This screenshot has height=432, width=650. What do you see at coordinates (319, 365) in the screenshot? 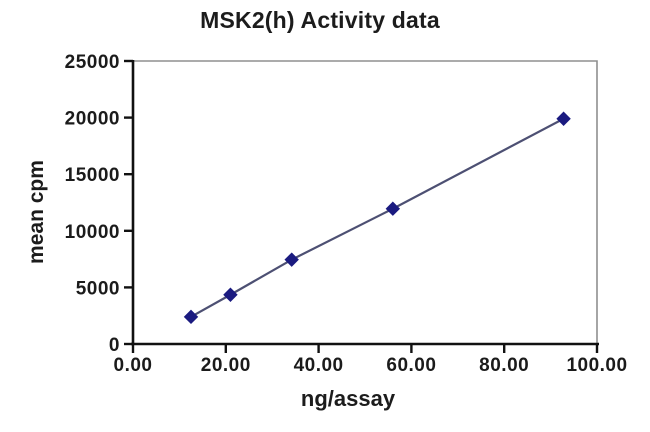
I see `x-tick-label: 40.00` at bounding box center [319, 365].